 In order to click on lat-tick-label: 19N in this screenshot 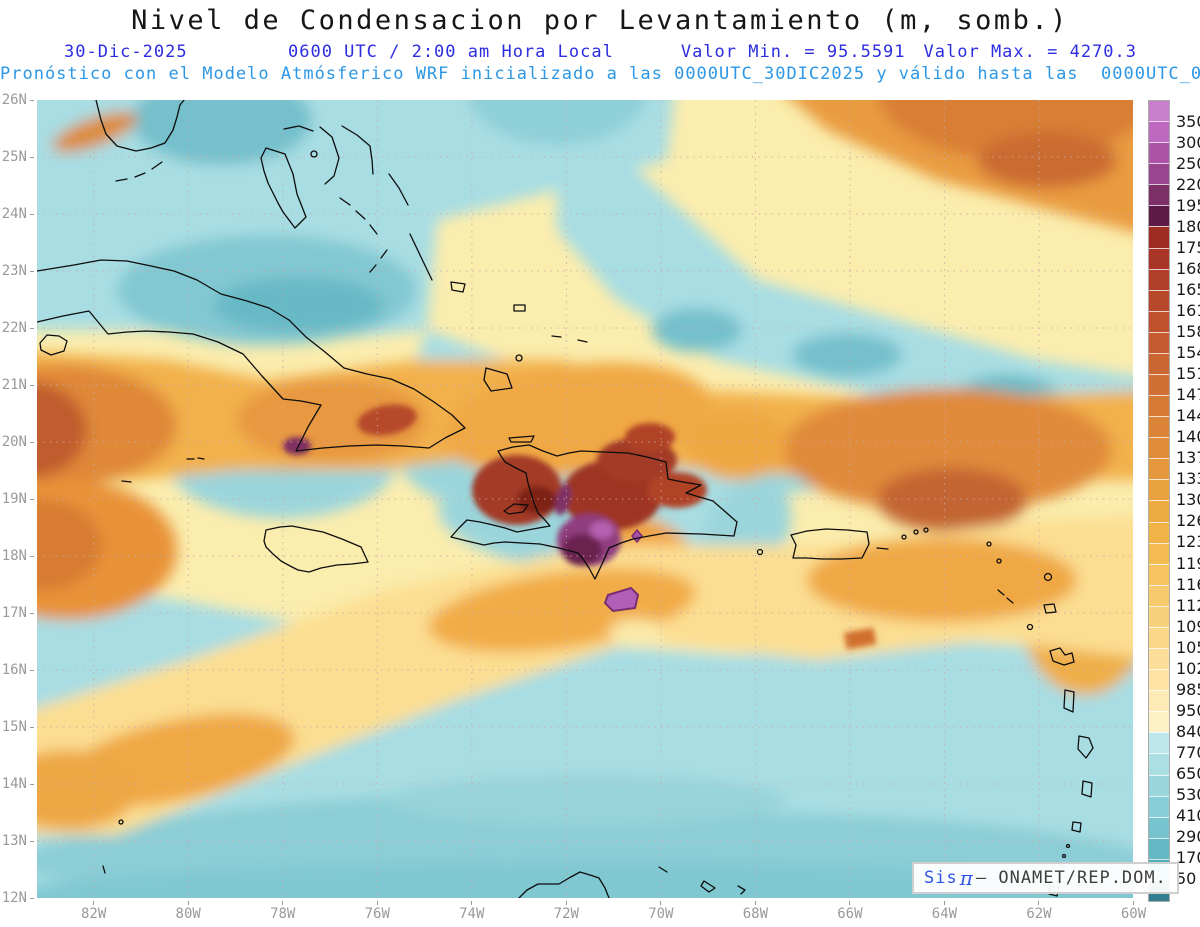, I will do `click(17, 499)`.